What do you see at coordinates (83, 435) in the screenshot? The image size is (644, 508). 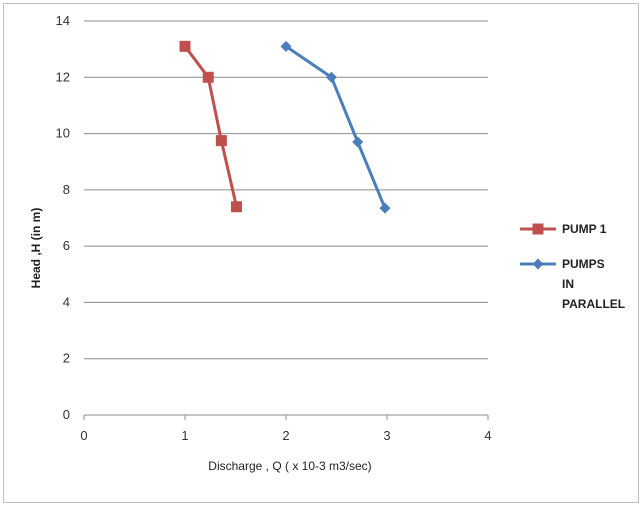 I see `x-tick-label: 0` at bounding box center [83, 435].